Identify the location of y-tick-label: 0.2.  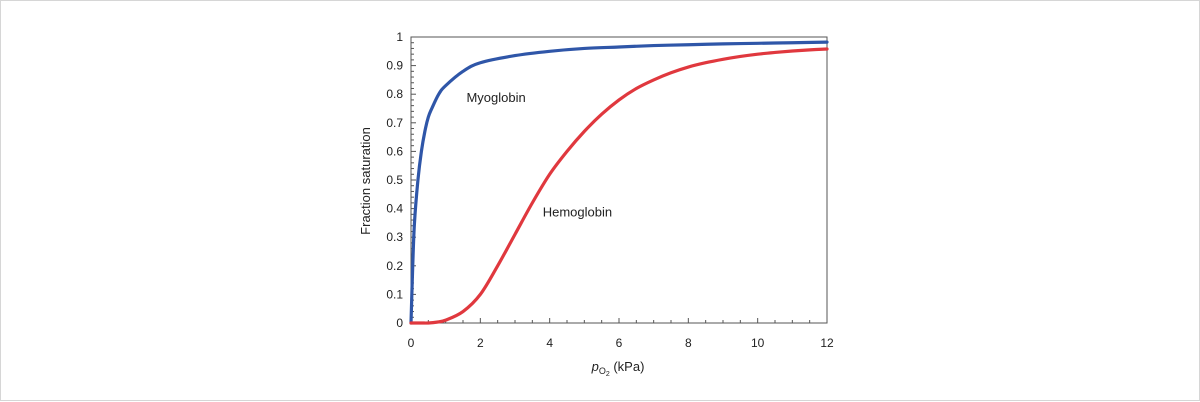
(394, 266).